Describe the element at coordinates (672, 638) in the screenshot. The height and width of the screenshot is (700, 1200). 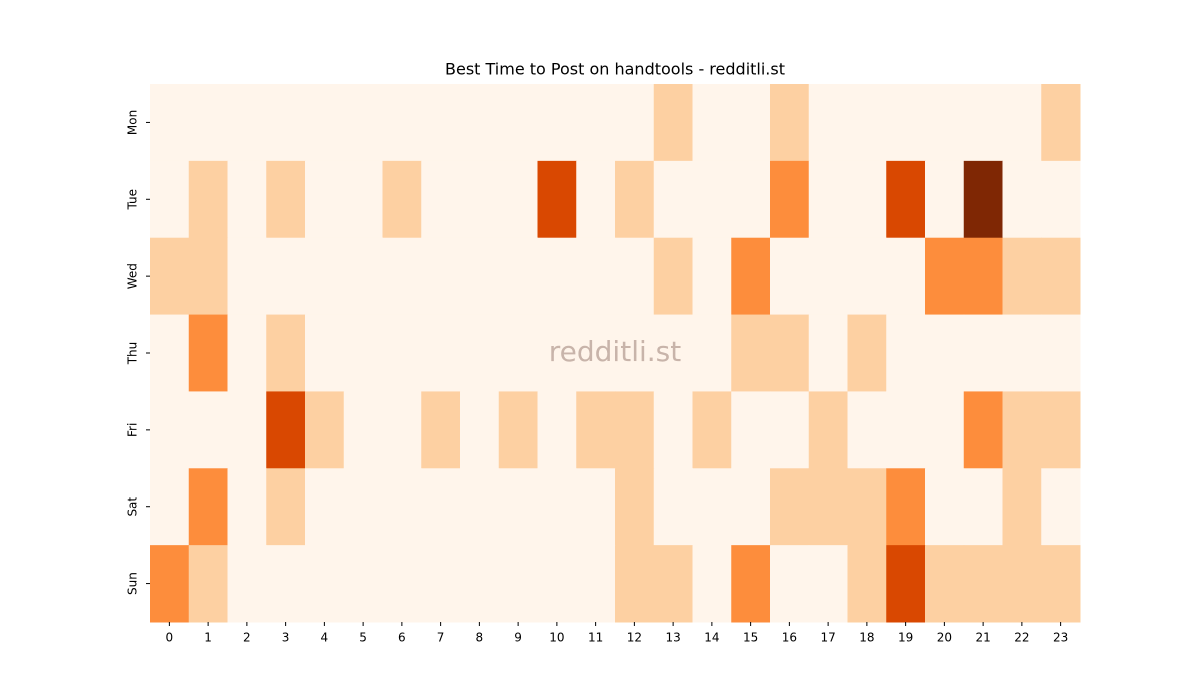
I see `x-tick-label: 13` at that location.